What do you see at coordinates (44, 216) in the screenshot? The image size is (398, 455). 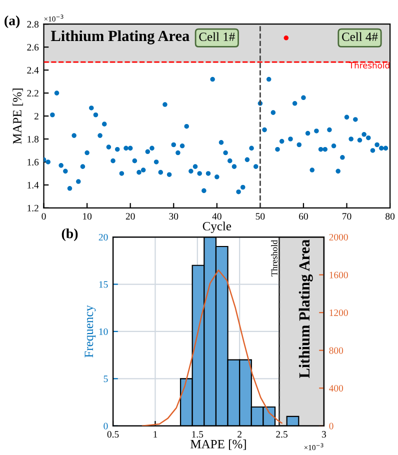 I see `x-tick-label: 0` at bounding box center [44, 216].